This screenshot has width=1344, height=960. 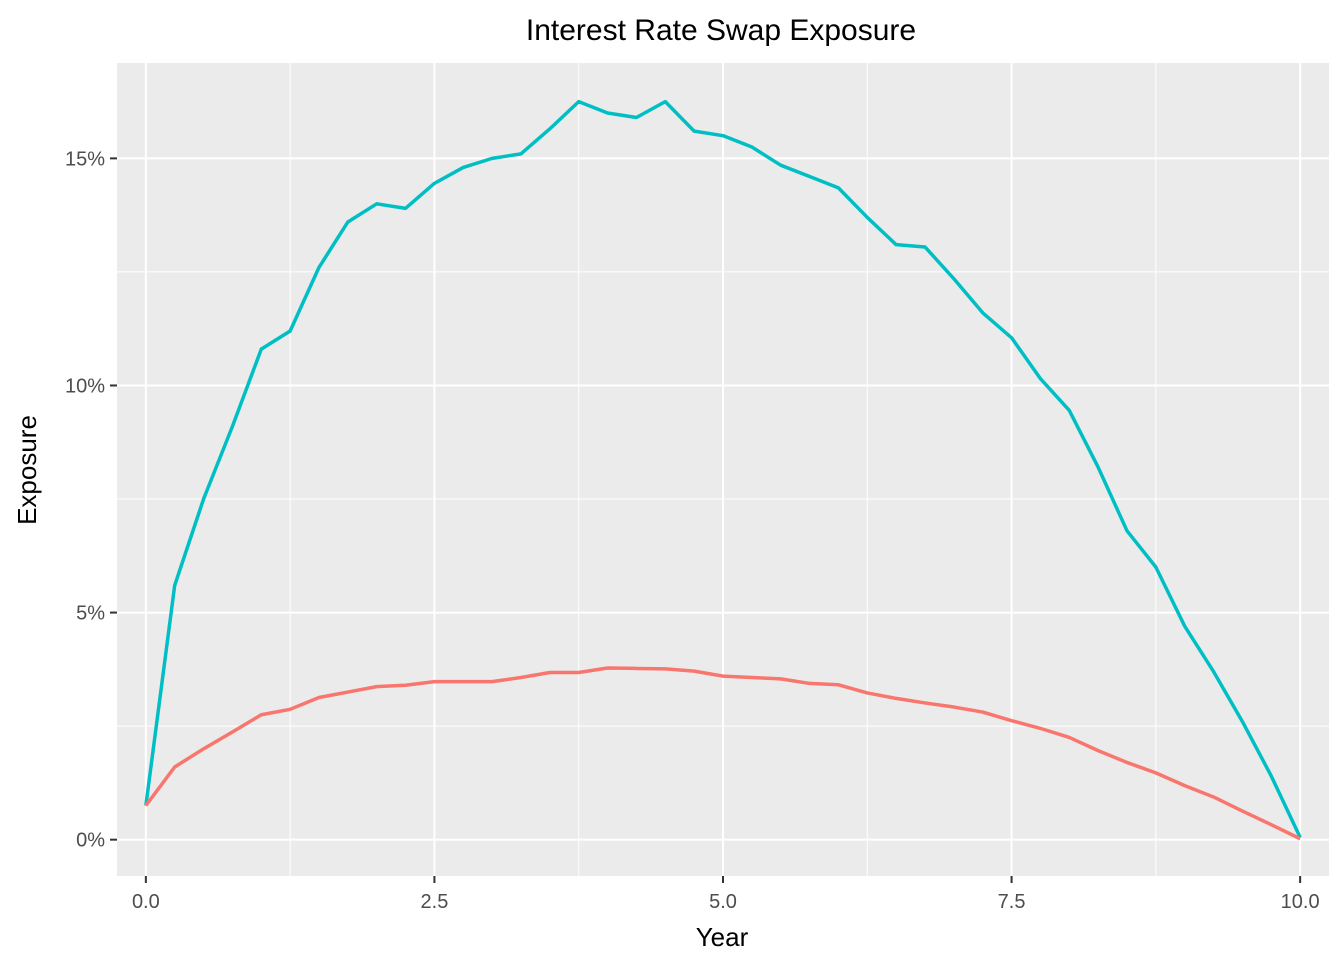 What do you see at coordinates (90, 614) in the screenshot?
I see `y-tick-label: 5%` at bounding box center [90, 614].